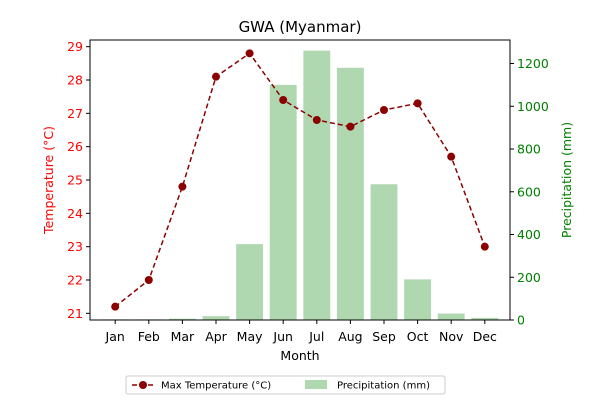 The width and height of the screenshot is (600, 405). Describe the element at coordinates (301, 332) in the screenshot. I see `x-axis: Jan Feb Mar Apr May Jun Jul Aug Sep Oct Nov Dec` at that location.